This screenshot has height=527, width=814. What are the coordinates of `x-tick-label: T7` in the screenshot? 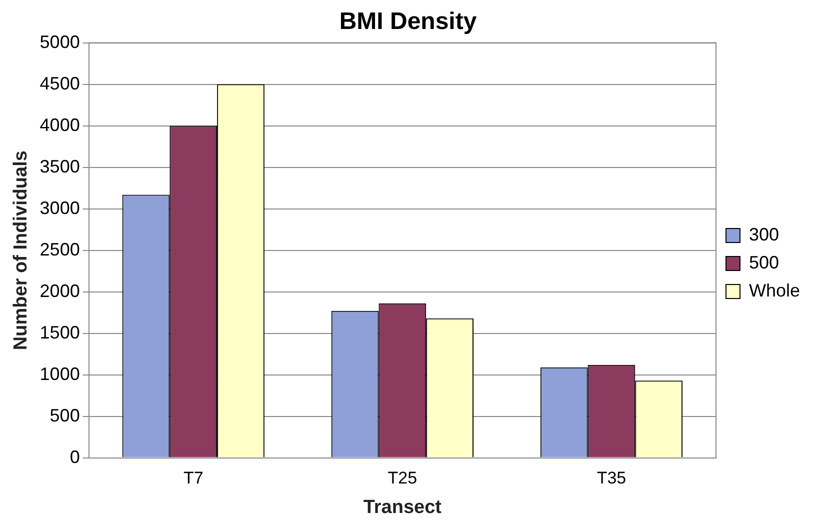 It's located at (193, 478).